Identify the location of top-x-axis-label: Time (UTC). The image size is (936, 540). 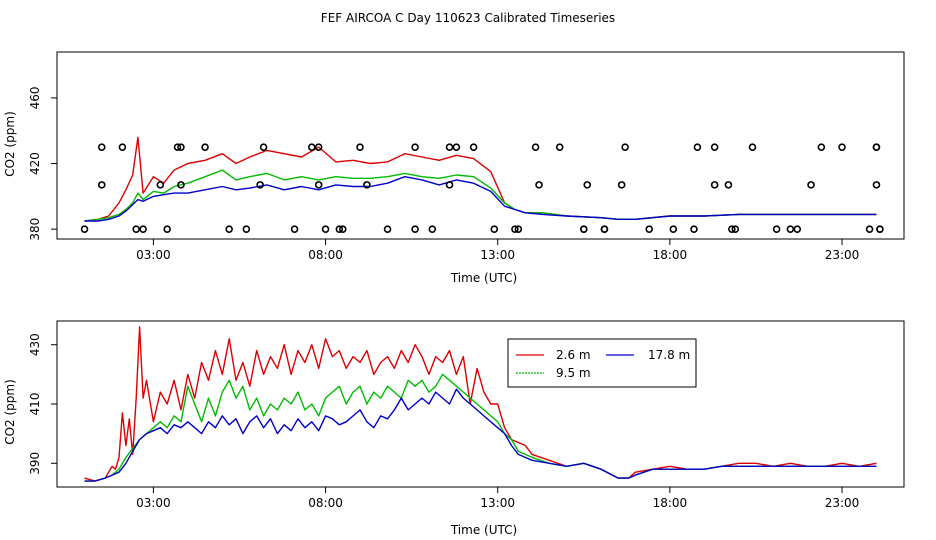
(483, 278).